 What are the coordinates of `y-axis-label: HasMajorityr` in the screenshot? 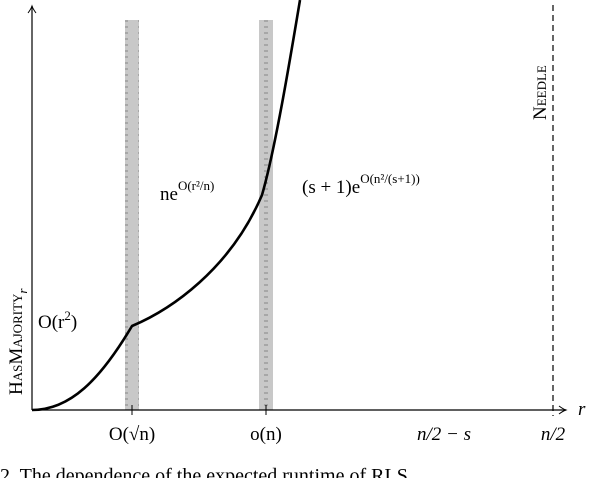 It's located at (18, 341).